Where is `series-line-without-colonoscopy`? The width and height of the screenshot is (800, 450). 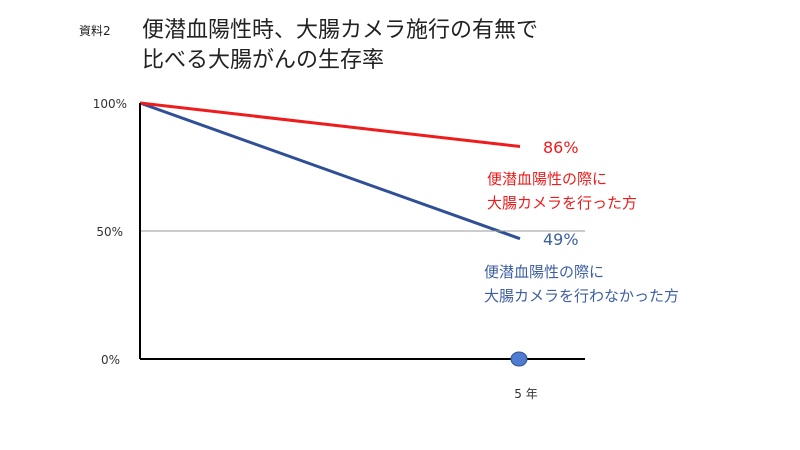 series-line-without-colonoscopy is located at coordinates (330, 171).